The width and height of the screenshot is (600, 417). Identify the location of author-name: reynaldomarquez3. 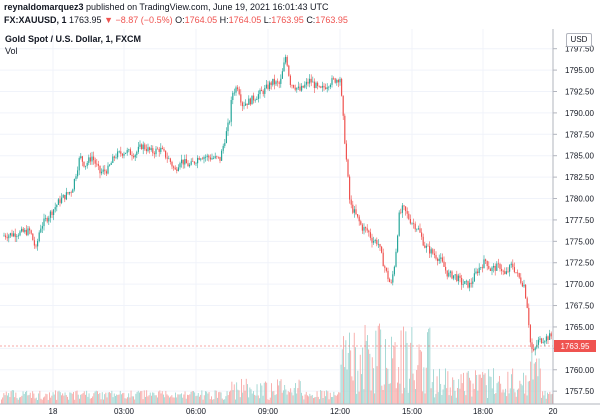
(44, 7).